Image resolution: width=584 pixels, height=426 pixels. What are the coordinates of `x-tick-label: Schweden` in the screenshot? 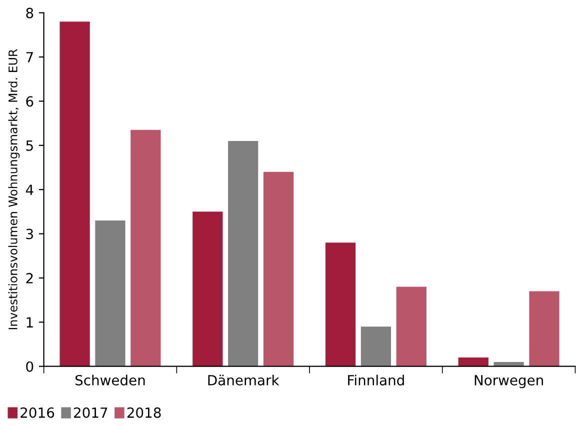 It's located at (110, 380).